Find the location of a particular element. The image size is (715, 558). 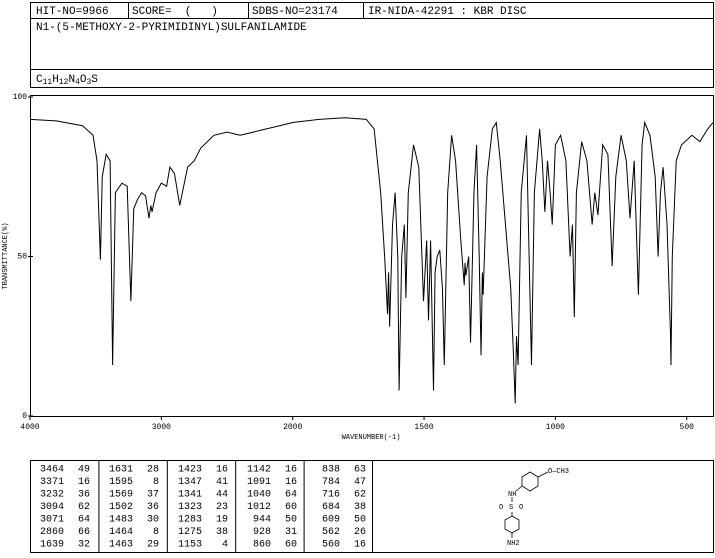

structure-label: O is located at coordinates (501, 508).